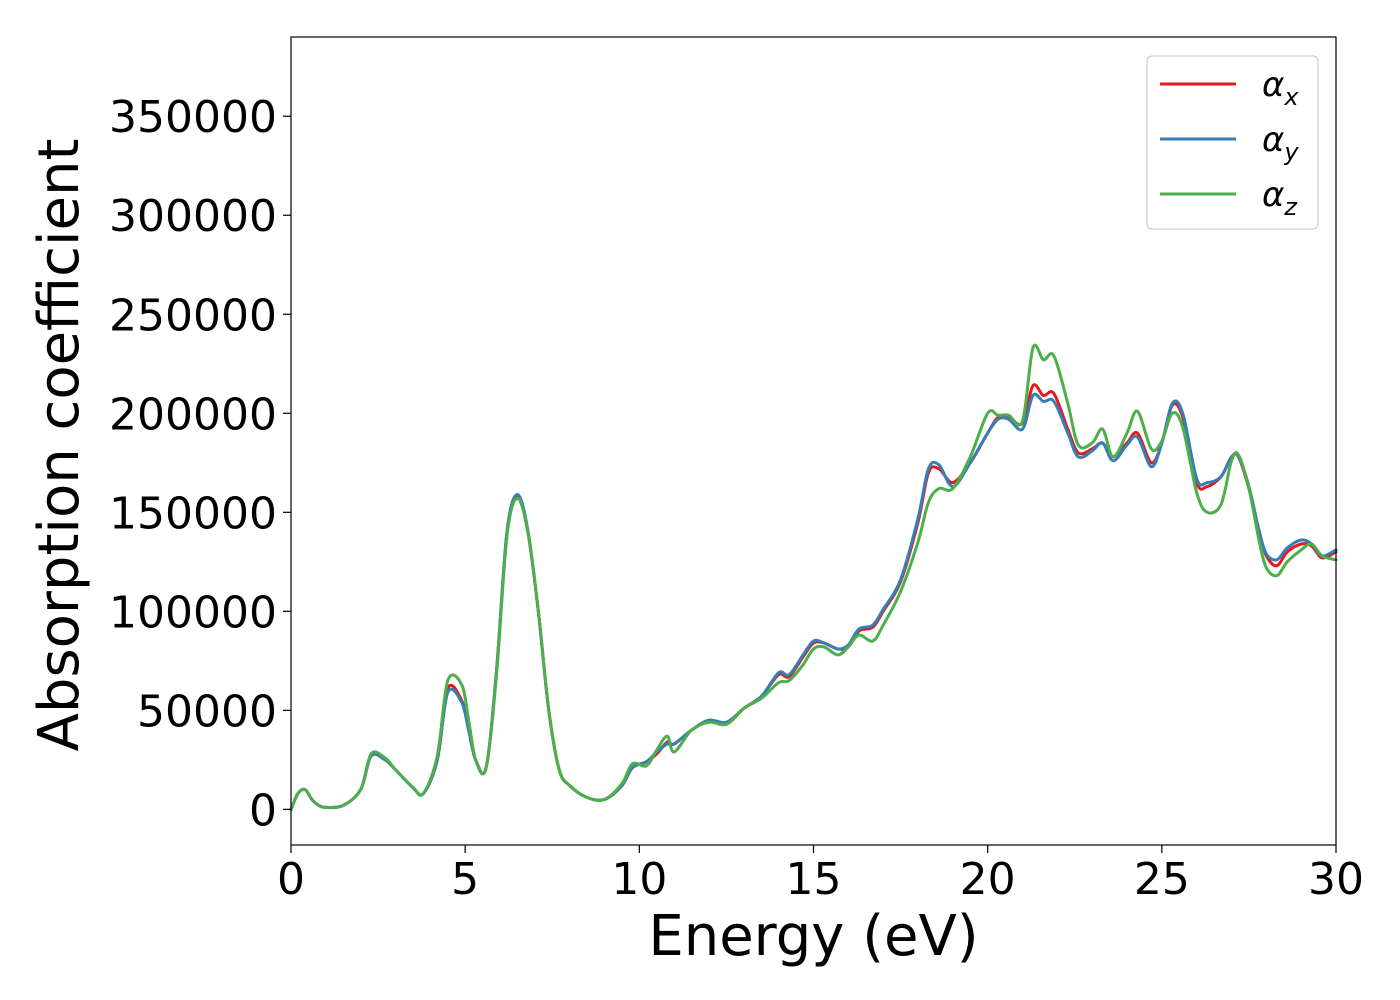 The width and height of the screenshot is (1400, 1000). I want to click on y-tick-label: 300000, so click(193, 216).